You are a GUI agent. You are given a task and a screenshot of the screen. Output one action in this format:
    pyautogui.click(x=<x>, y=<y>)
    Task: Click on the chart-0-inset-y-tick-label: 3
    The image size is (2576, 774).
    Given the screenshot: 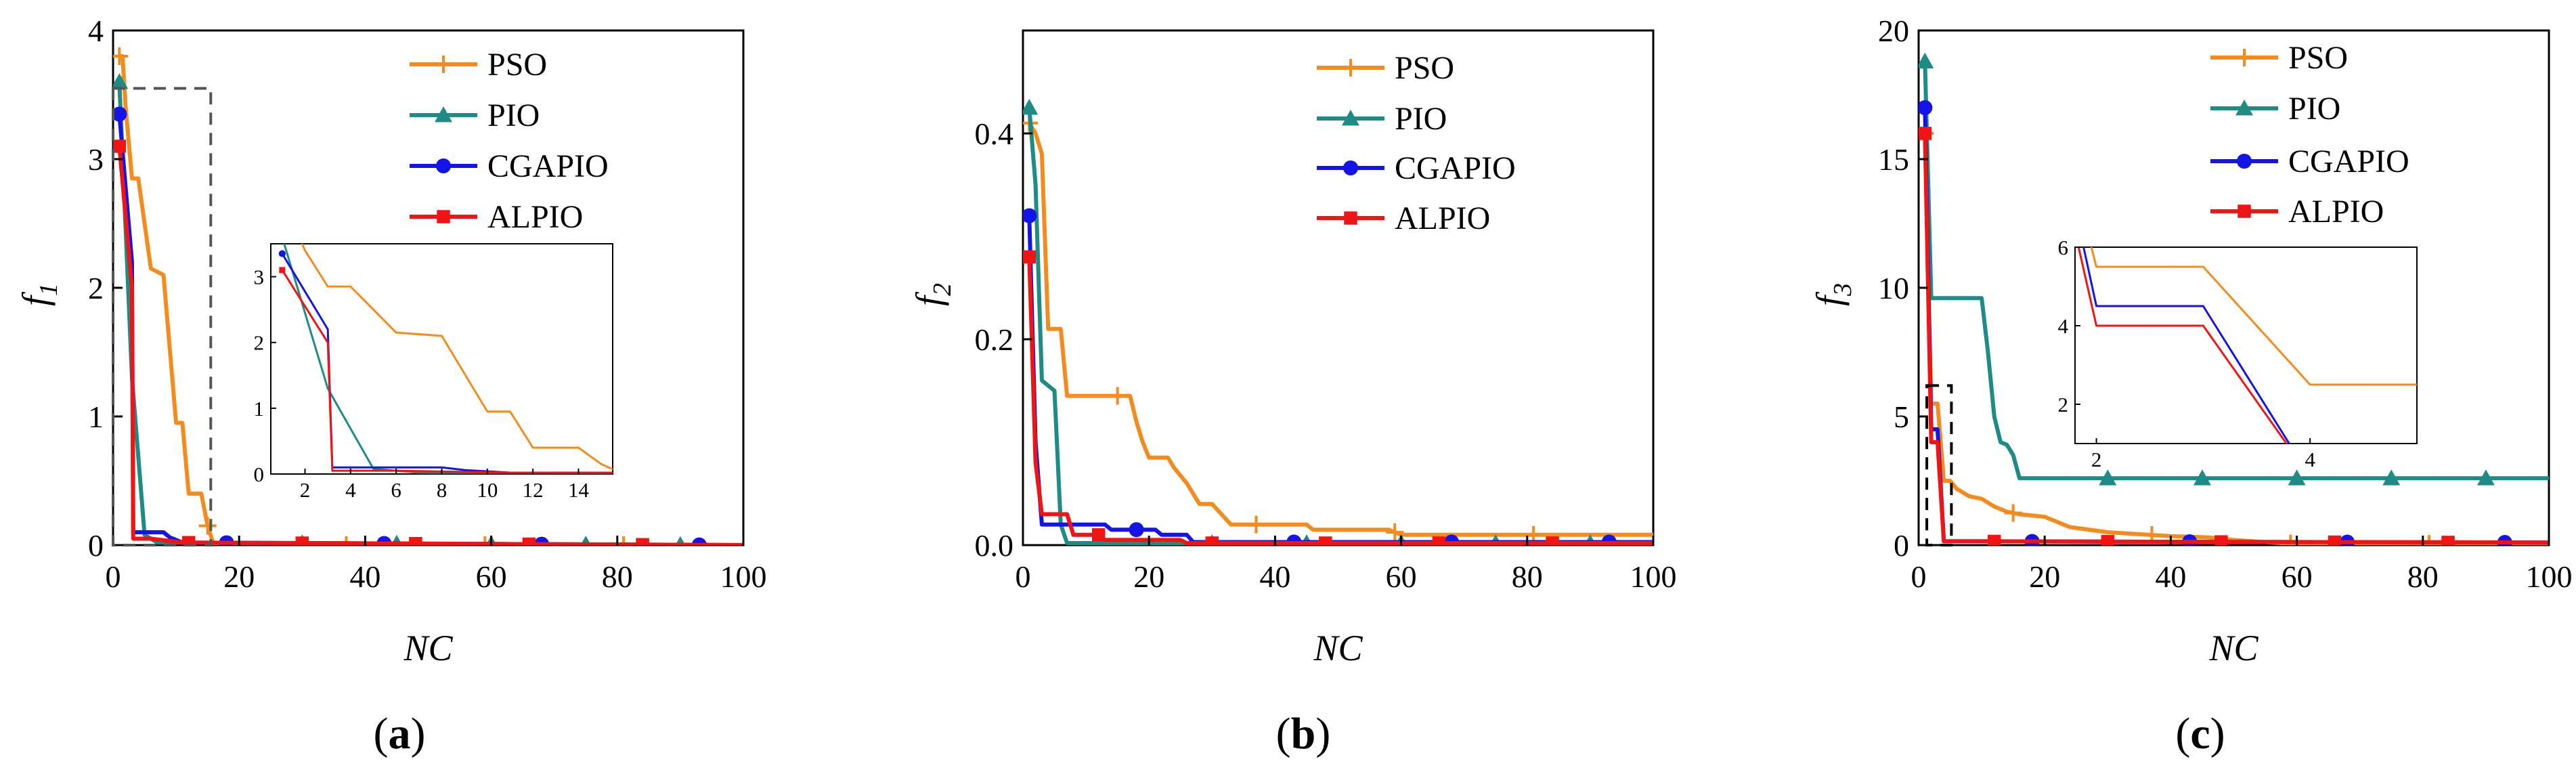 What is the action you would take?
    pyautogui.click(x=259, y=277)
    